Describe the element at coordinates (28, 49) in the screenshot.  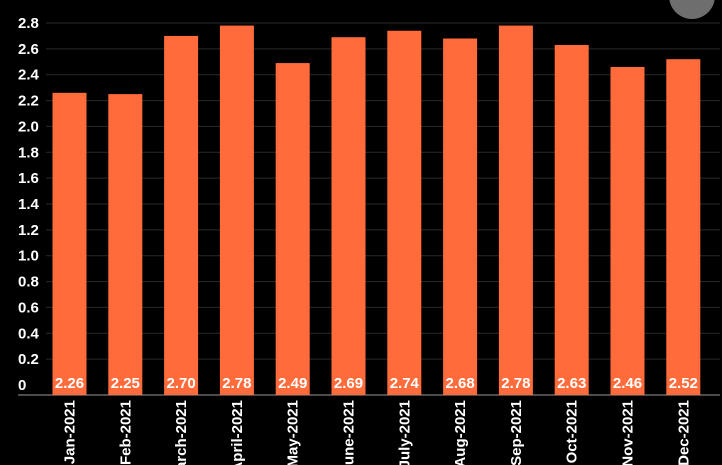
I see `y-tick-label: 2.6` at that location.